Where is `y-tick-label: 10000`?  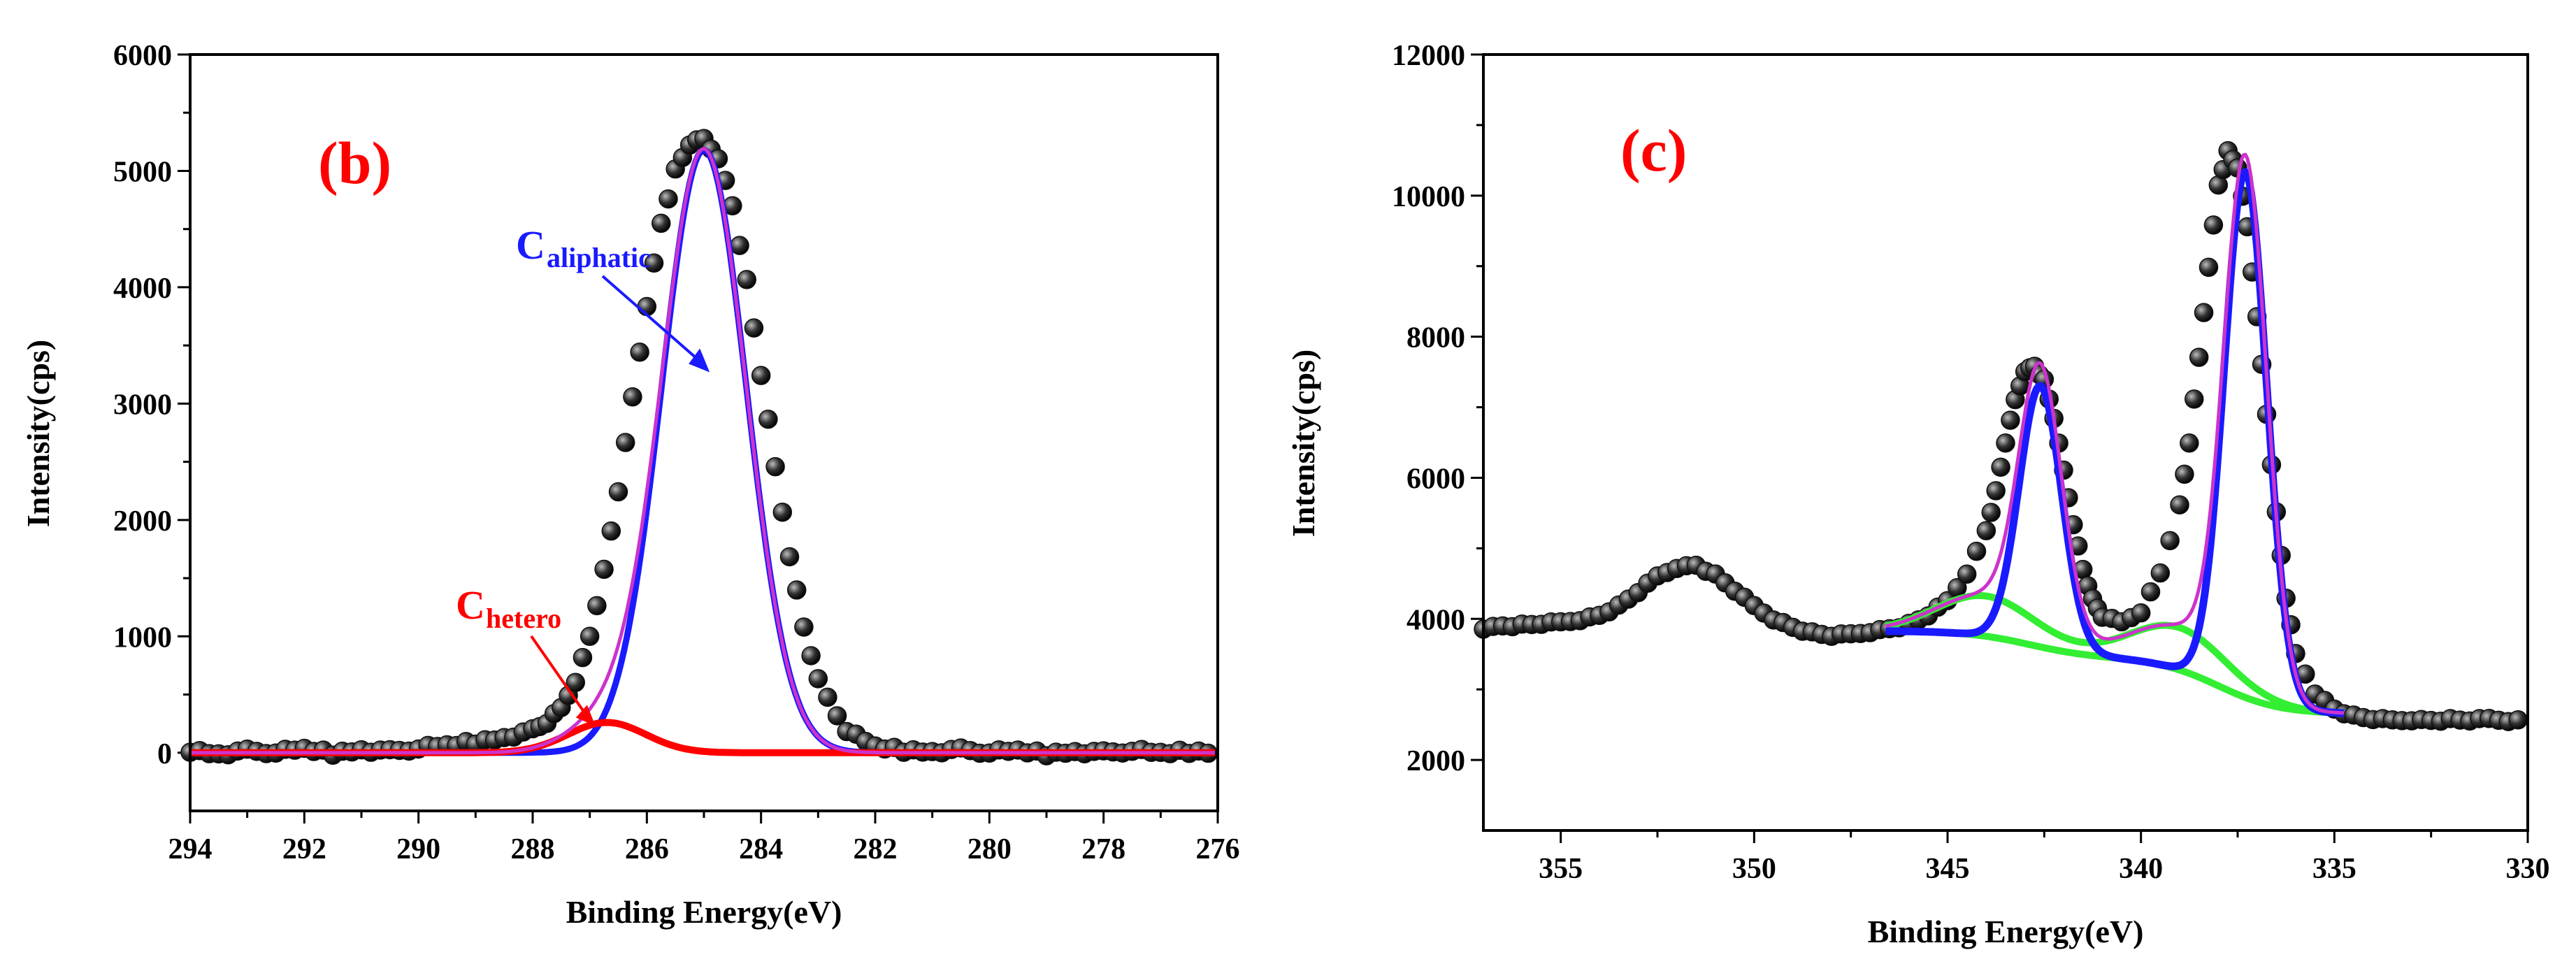 y-tick-label: 10000 is located at coordinates (1428, 197).